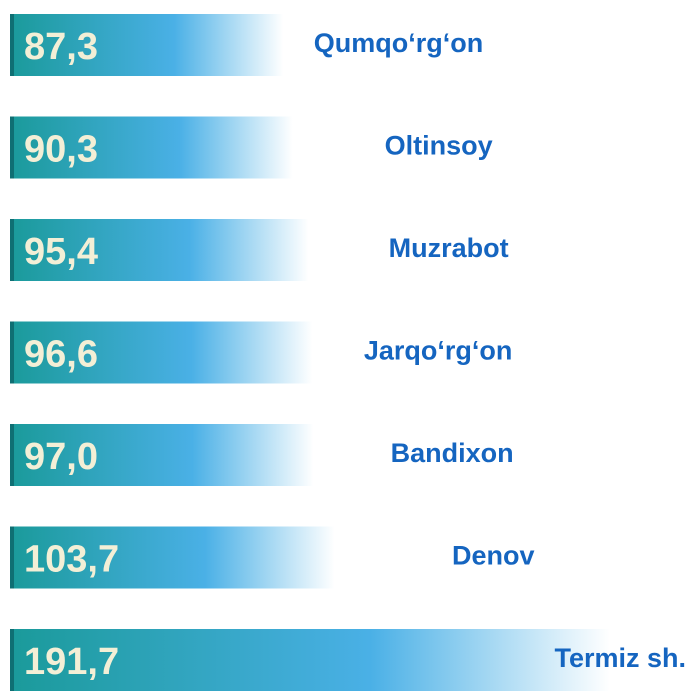  I want to click on category-label: Denov, so click(493, 556).